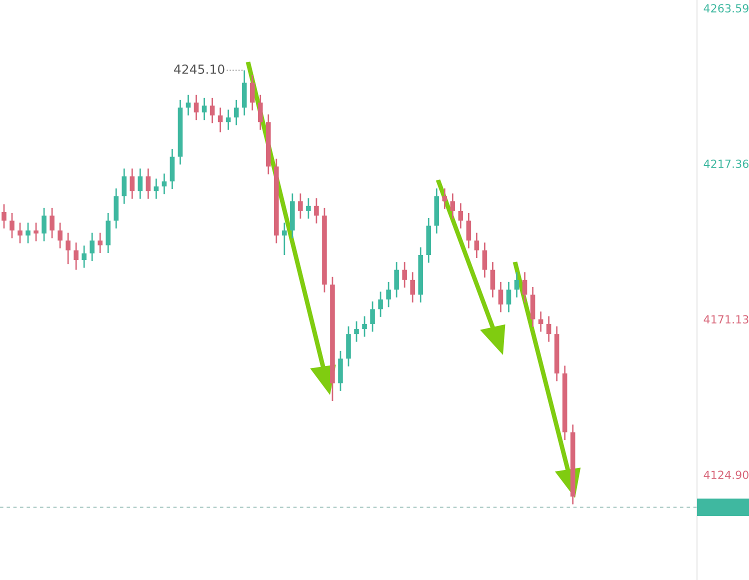 This screenshot has width=749, height=580. I want to click on annotation: 4245.10, so click(199, 69).